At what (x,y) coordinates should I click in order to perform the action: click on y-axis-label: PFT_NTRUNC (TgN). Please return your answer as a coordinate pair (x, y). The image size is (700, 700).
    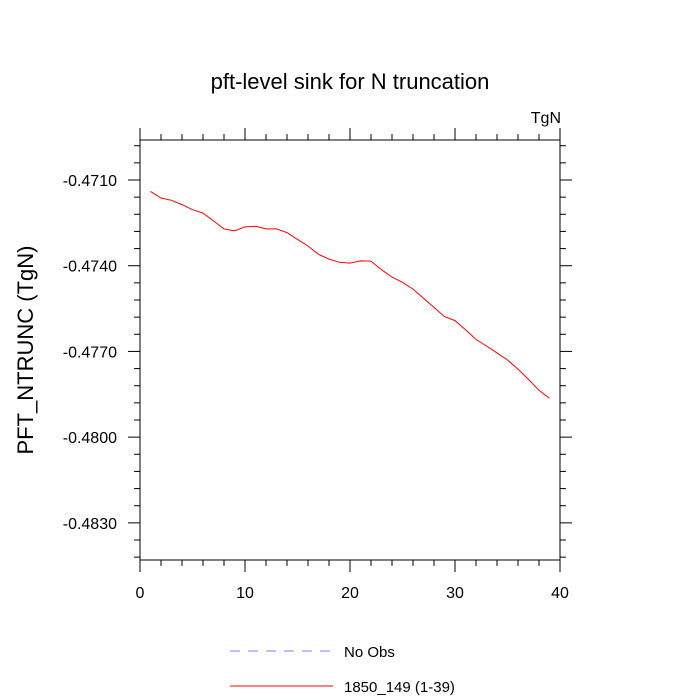
    Looking at the image, I should click on (25, 350).